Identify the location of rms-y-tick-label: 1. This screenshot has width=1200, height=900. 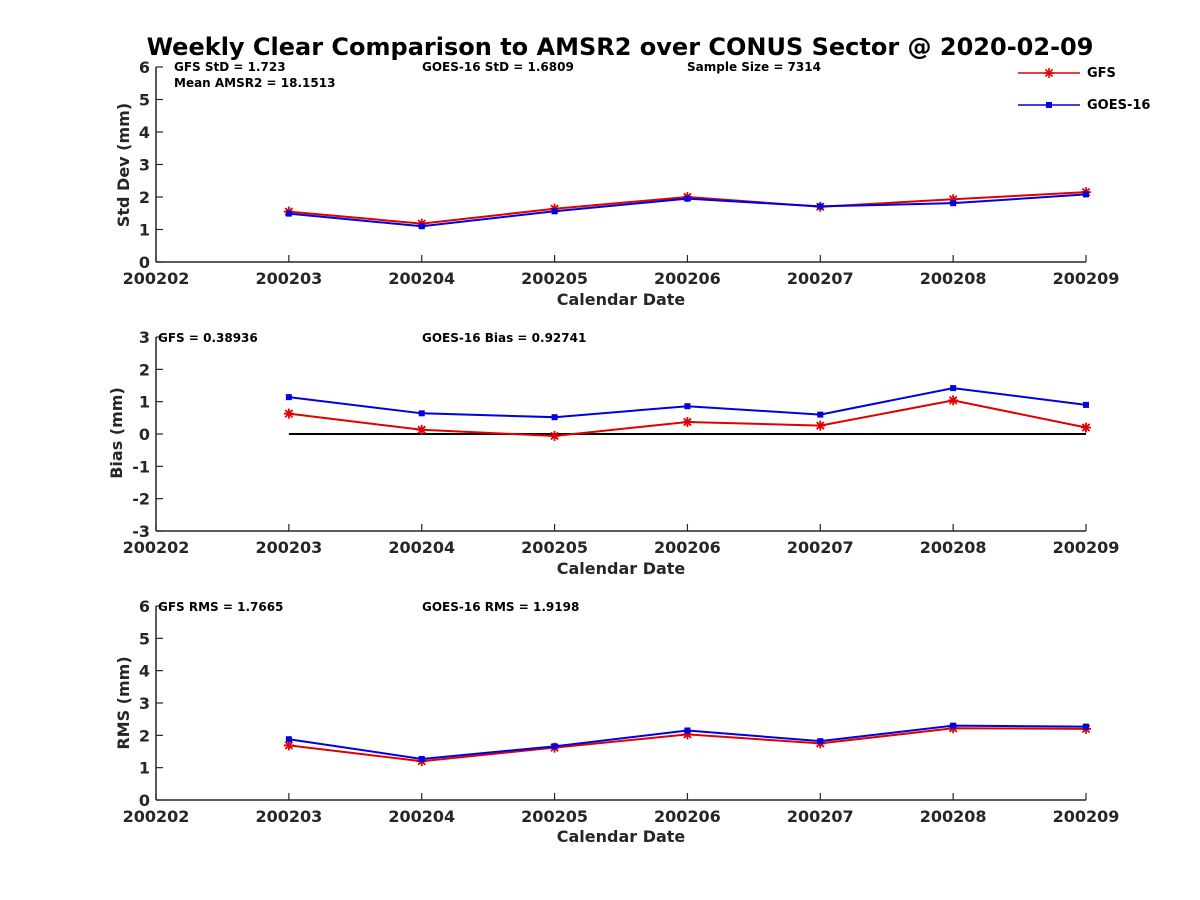
(144, 768).